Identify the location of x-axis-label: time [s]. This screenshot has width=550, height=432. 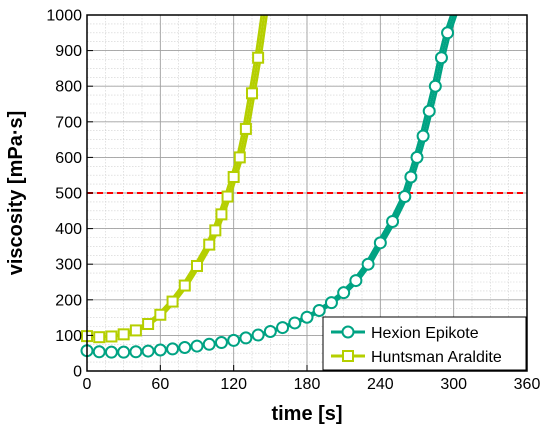
(306, 414).